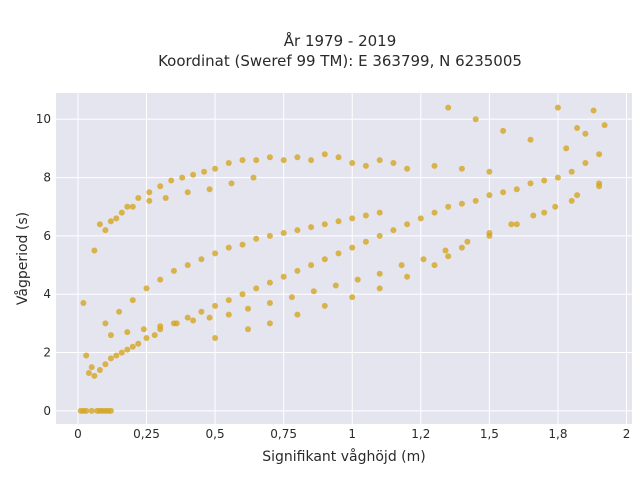 The width and height of the screenshot is (640, 480). I want to click on y-axis-title: Vågperiod (s), so click(22, 258).